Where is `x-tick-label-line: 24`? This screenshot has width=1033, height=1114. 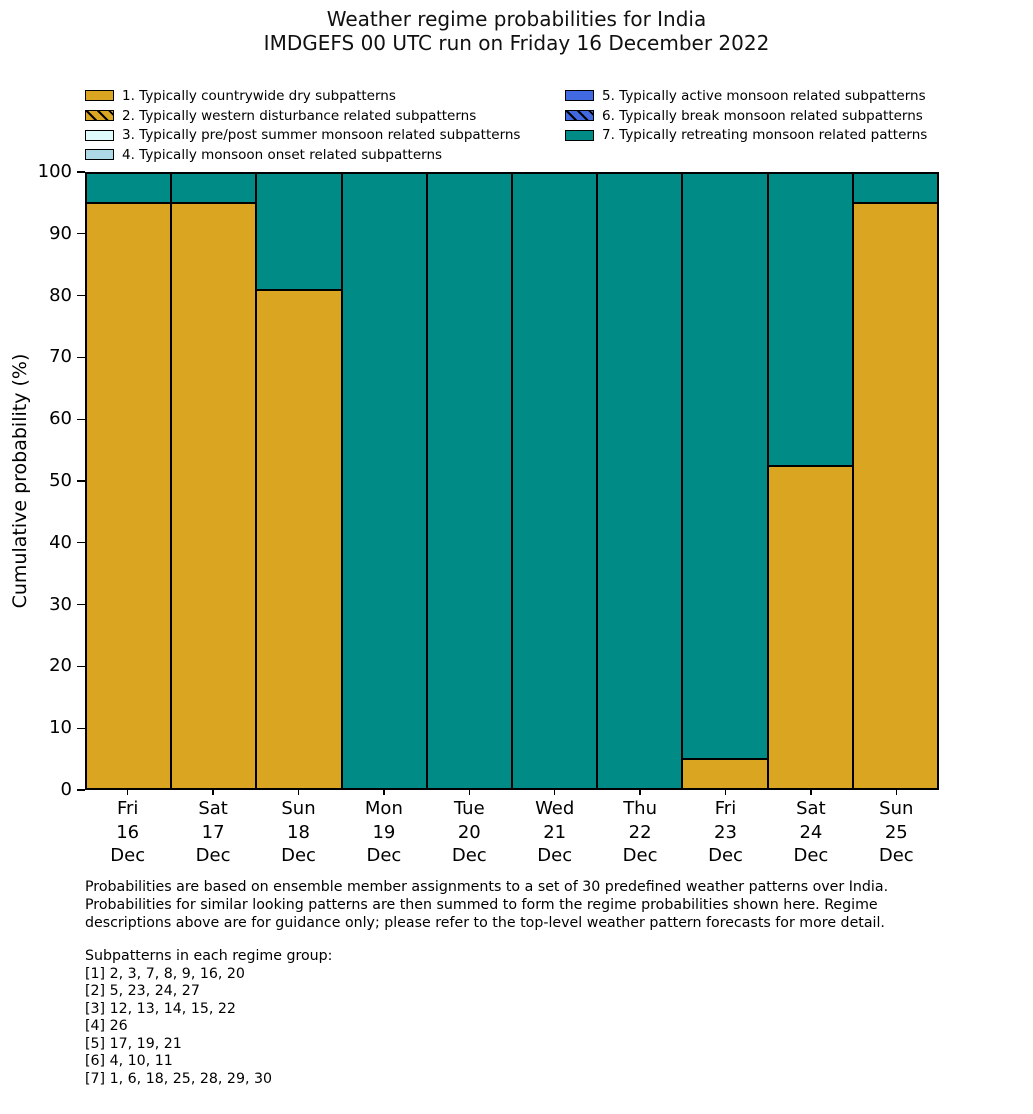
x-tick-label-line: 24 is located at coordinates (811, 832).